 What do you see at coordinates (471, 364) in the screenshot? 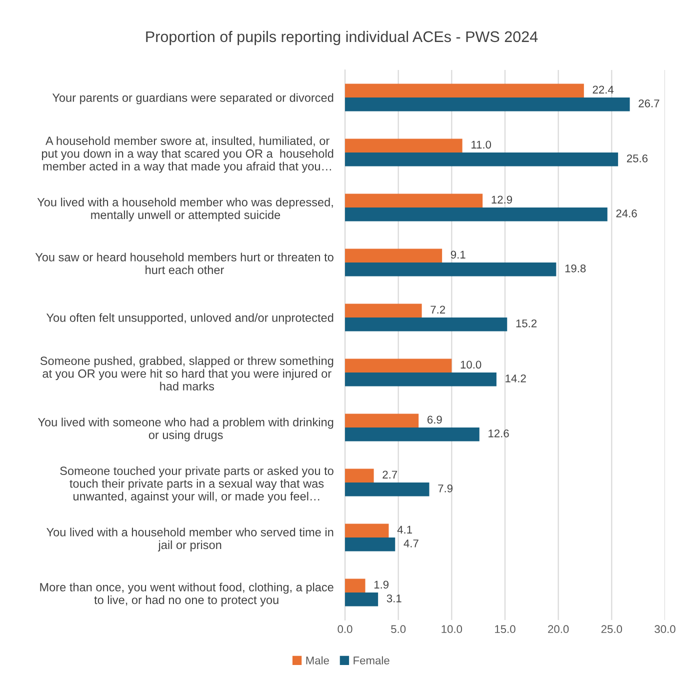
I see `data-label: 10.0` at bounding box center [471, 364].